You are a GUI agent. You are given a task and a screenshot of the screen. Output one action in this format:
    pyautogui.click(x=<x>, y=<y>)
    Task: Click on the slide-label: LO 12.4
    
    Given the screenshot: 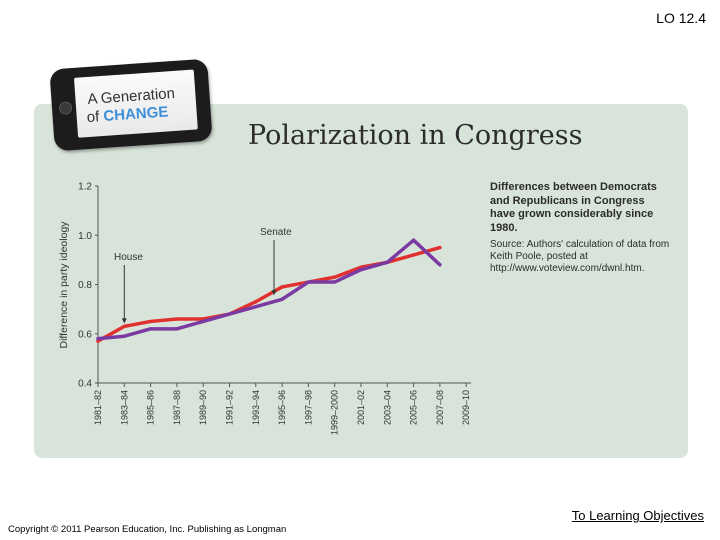 What is the action you would take?
    pyautogui.click(x=681, y=18)
    